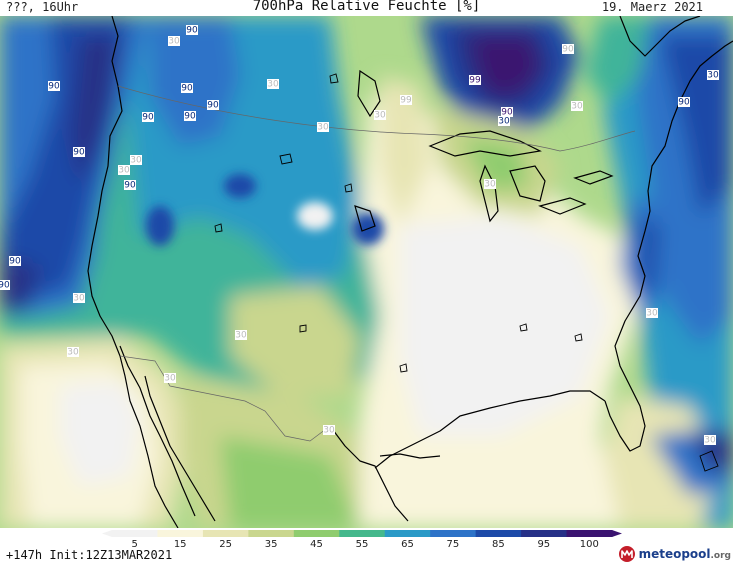 This screenshot has width=733, height=566. I want to click on legend-tick-label: 75, so click(453, 543).